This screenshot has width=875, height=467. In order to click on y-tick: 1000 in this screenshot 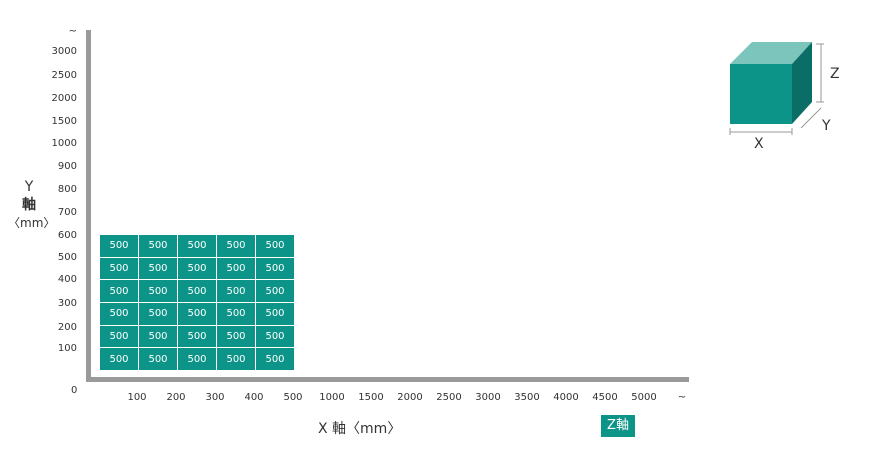, I will do `click(64, 143)`.